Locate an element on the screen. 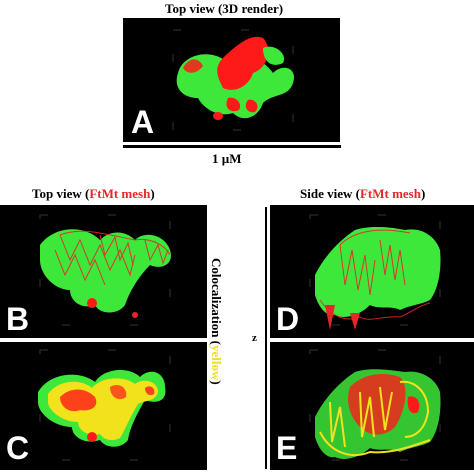 The height and width of the screenshot is (474, 474). top-view-title: Top view (3D render) is located at coordinates (224, 9).